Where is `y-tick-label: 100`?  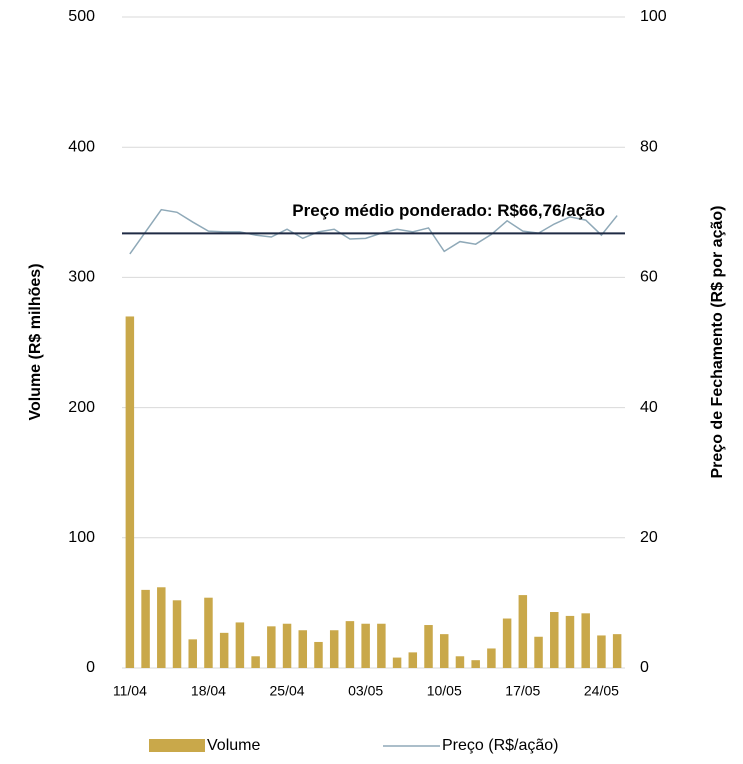 y-tick-label: 100 is located at coordinates (81, 537).